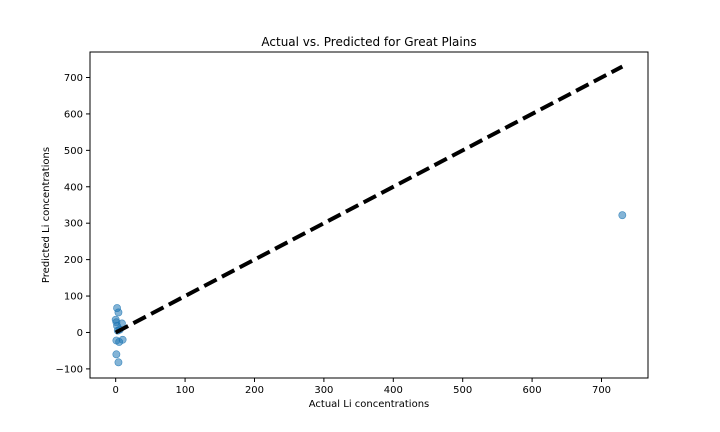  I want to click on x-tick-label: 600, so click(532, 390).